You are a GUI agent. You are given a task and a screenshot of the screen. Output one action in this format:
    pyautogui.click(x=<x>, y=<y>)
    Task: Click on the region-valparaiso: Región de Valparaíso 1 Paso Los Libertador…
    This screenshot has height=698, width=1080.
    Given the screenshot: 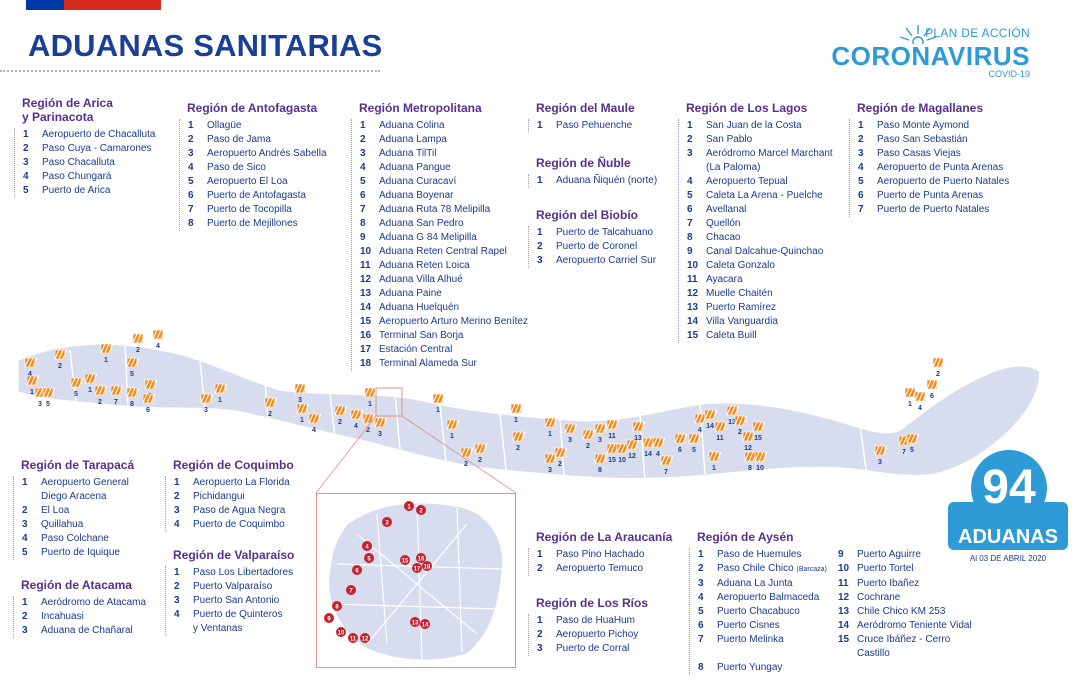 What is the action you would take?
    pyautogui.click(x=239, y=592)
    